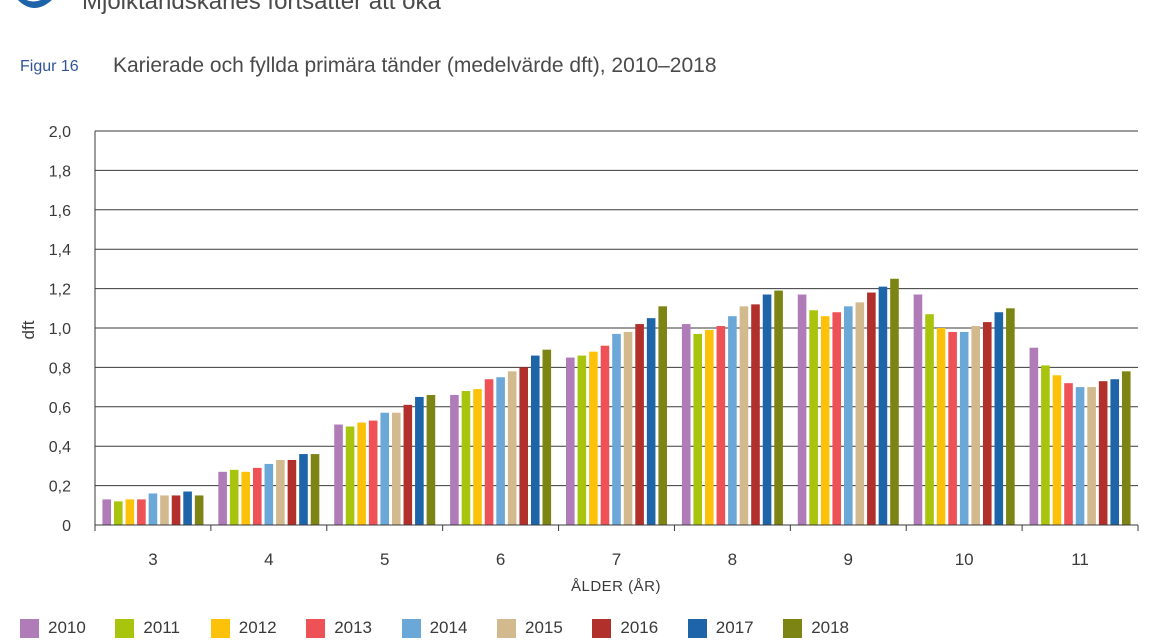 This screenshot has height=640, width=1160. Describe the element at coordinates (434, 628) in the screenshot. I see `legend-item-2014: 2014` at that location.